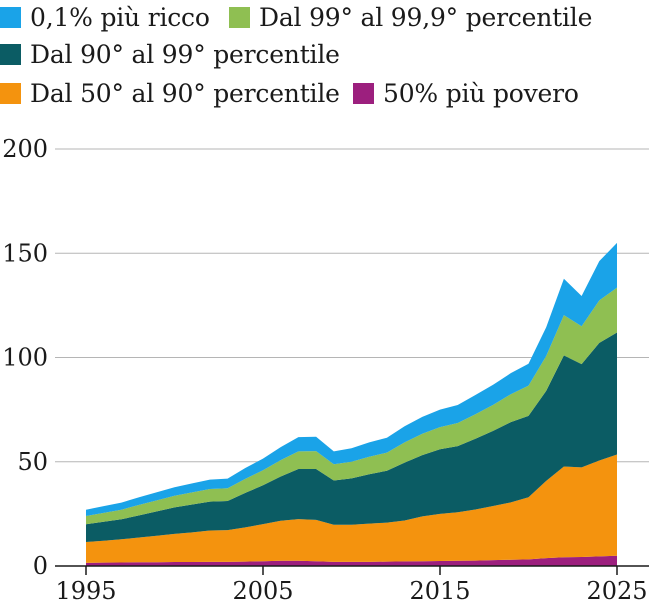  I want to click on x-tick-label-1995: 1995, so click(85, 590).